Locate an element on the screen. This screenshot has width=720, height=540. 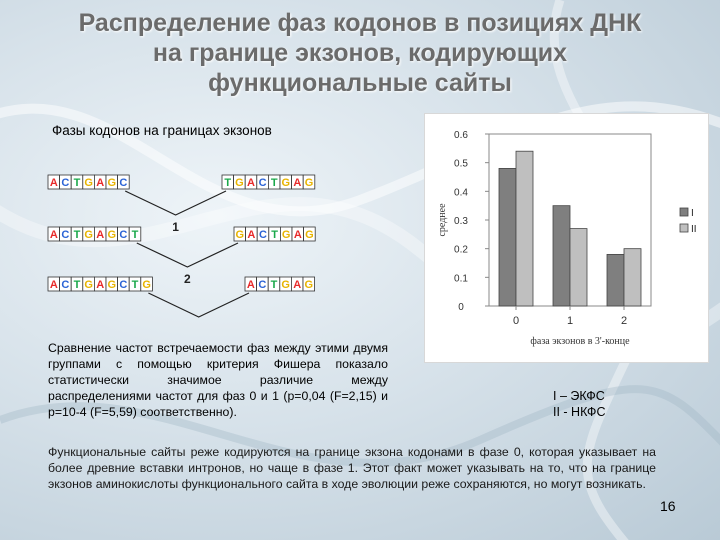
y-tick-label: 0.3 is located at coordinates (461, 221).